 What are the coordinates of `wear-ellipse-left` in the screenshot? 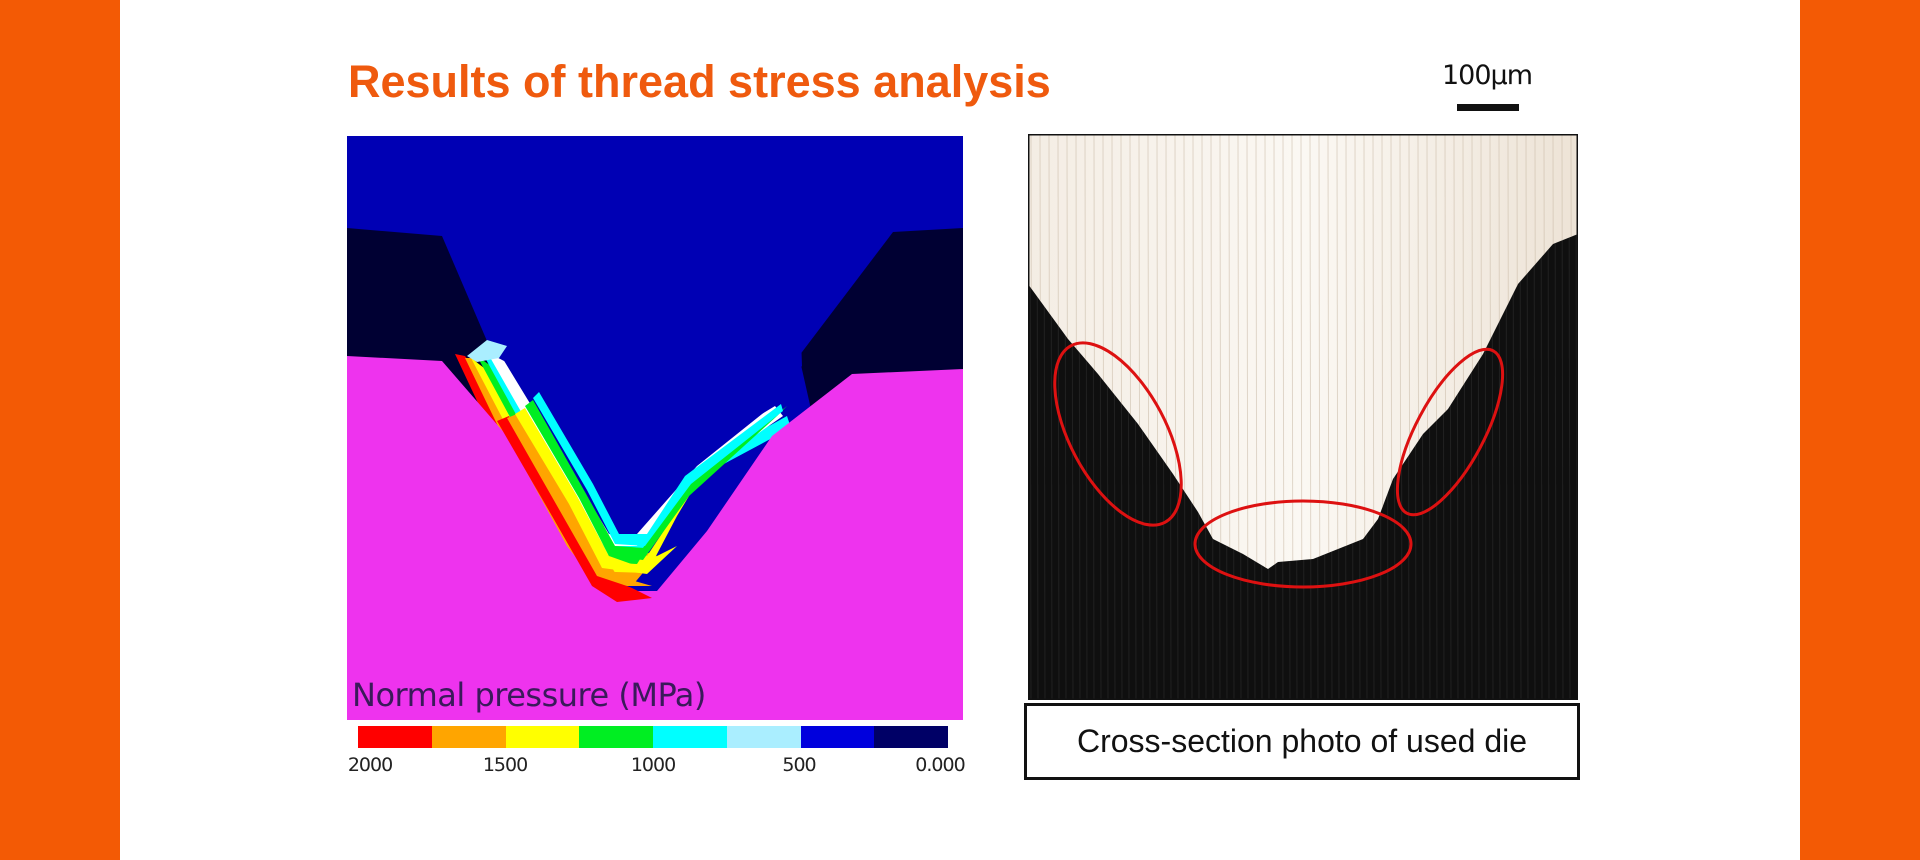 It's located at (1118, 434).